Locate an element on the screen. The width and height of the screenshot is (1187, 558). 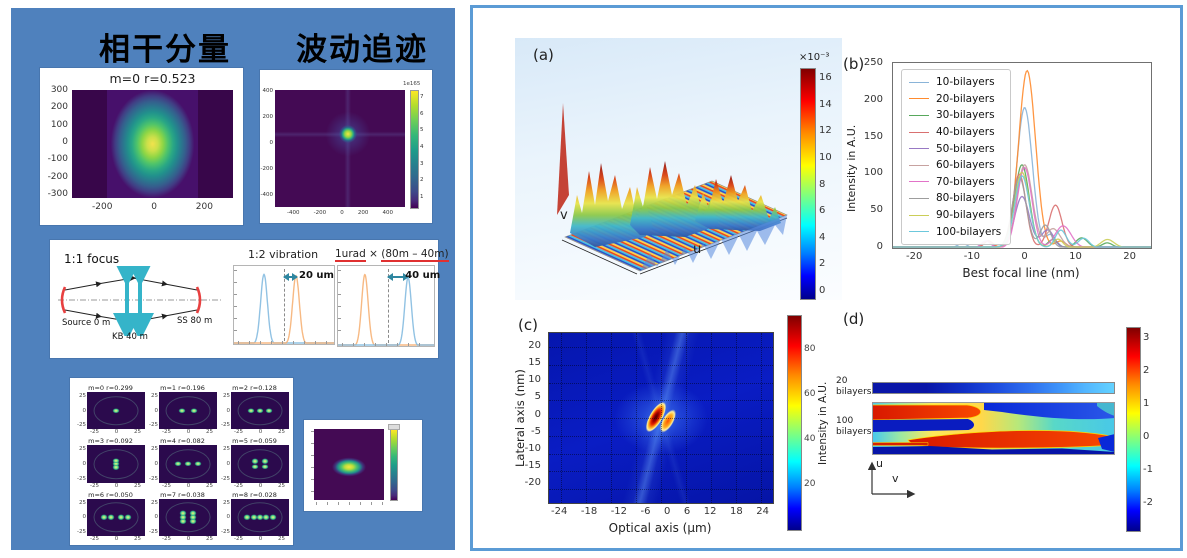
strip-20-bilayers is located at coordinates (993, 388).